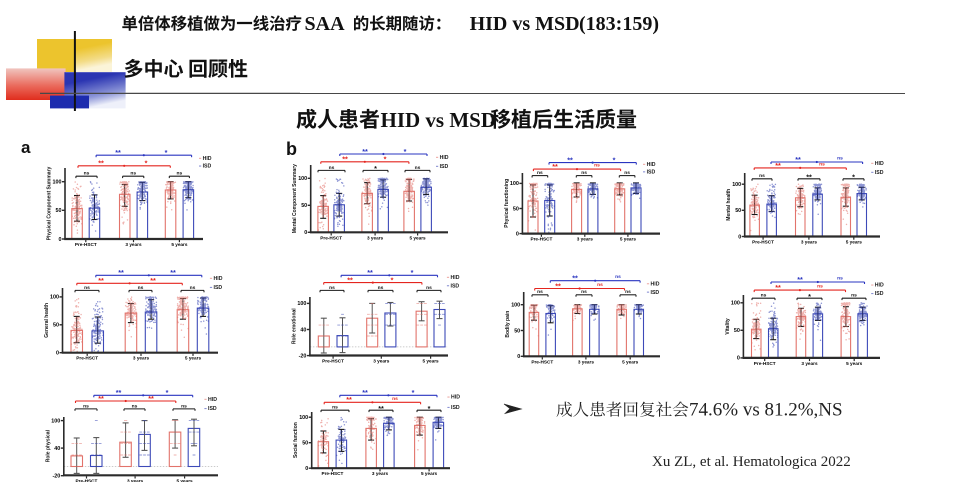 Image resolution: width=960 pixels, height=495 pixels. I want to click on svg-text: (183:159), so click(619, 24).